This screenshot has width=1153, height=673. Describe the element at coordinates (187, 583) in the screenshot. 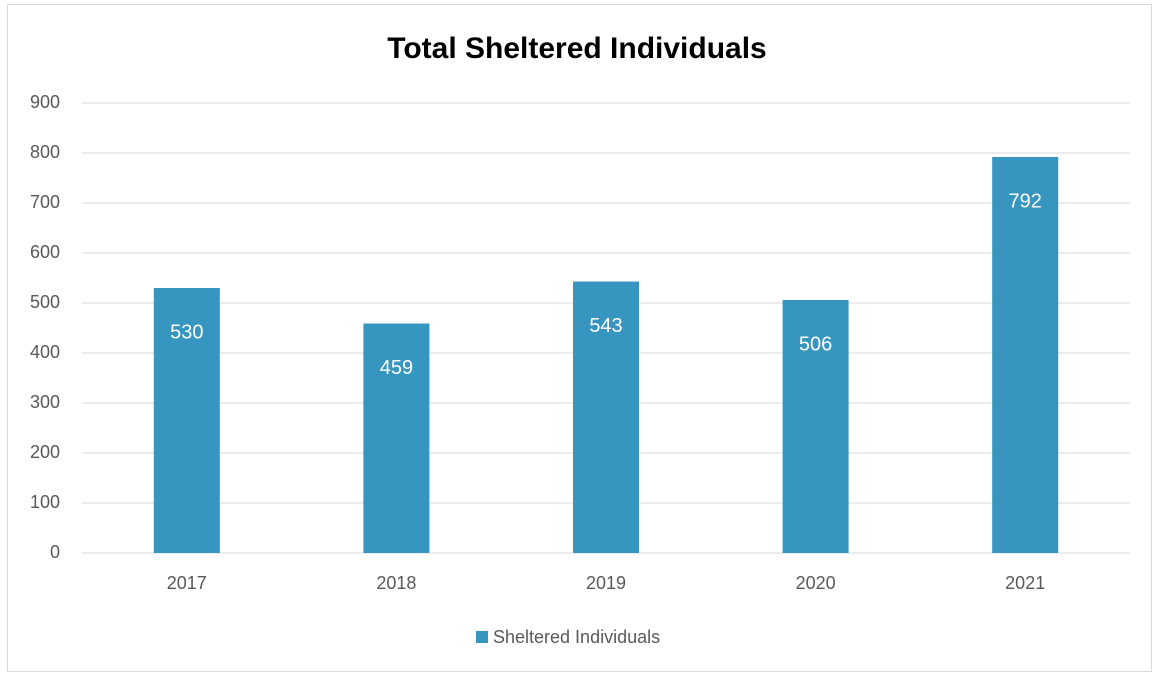

I see `x-tick-label: 2017` at that location.